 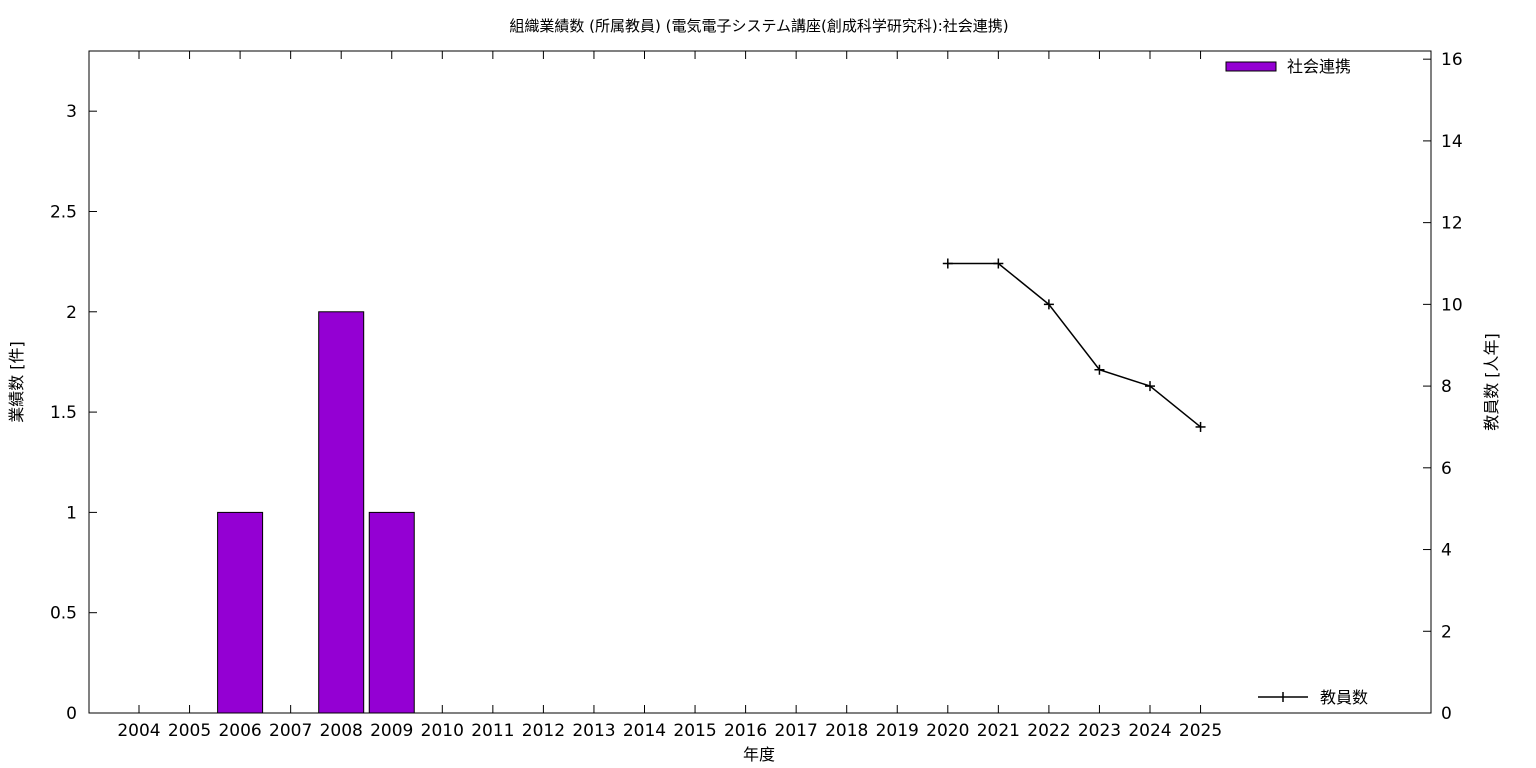 I want to click on x-tick-label: 2024, so click(x=1149, y=731).